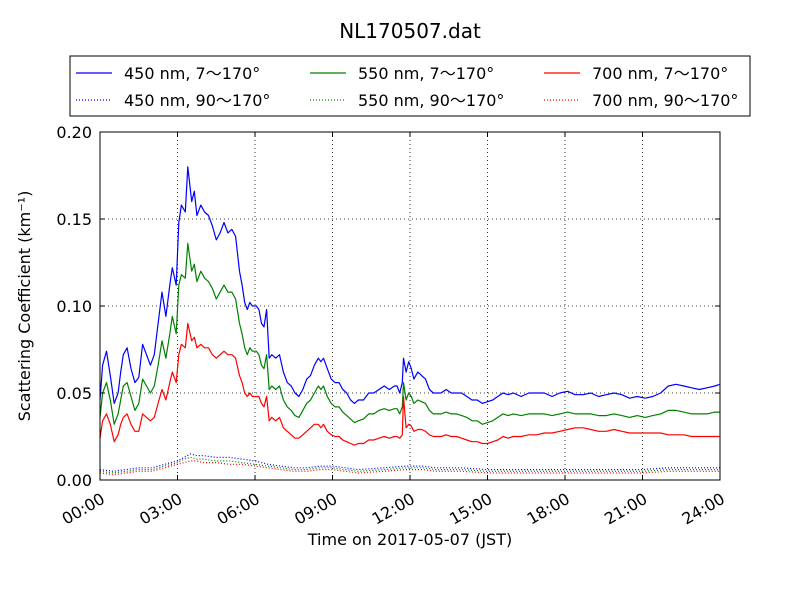 The image size is (800, 604). Describe the element at coordinates (393, 509) in the screenshot. I see `x-tick-label: 12:00` at that location.